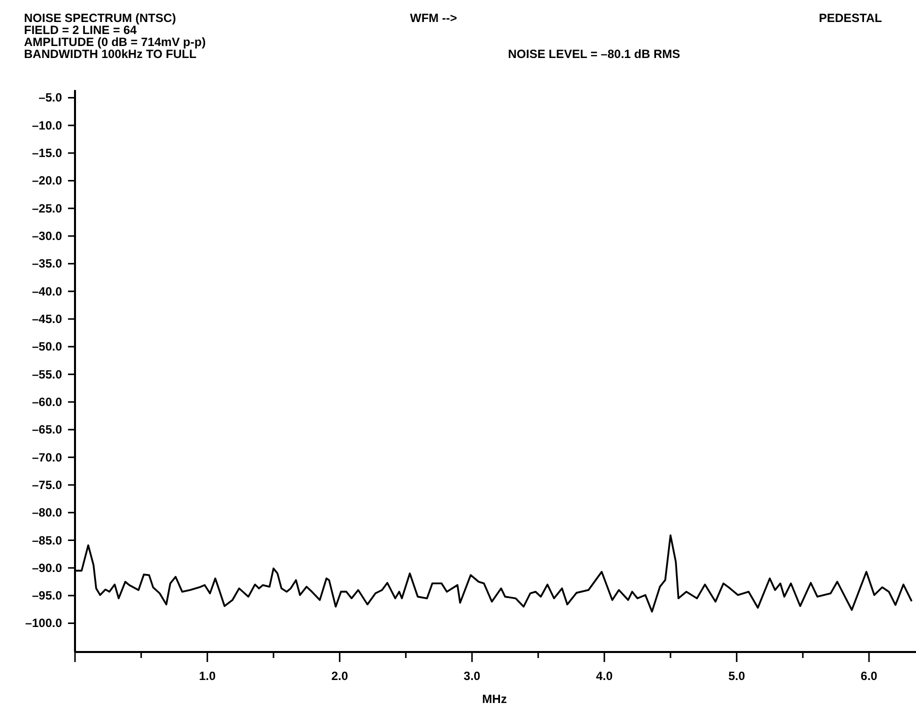  I want to click on y-tick-label: –40.0, so click(47, 291).